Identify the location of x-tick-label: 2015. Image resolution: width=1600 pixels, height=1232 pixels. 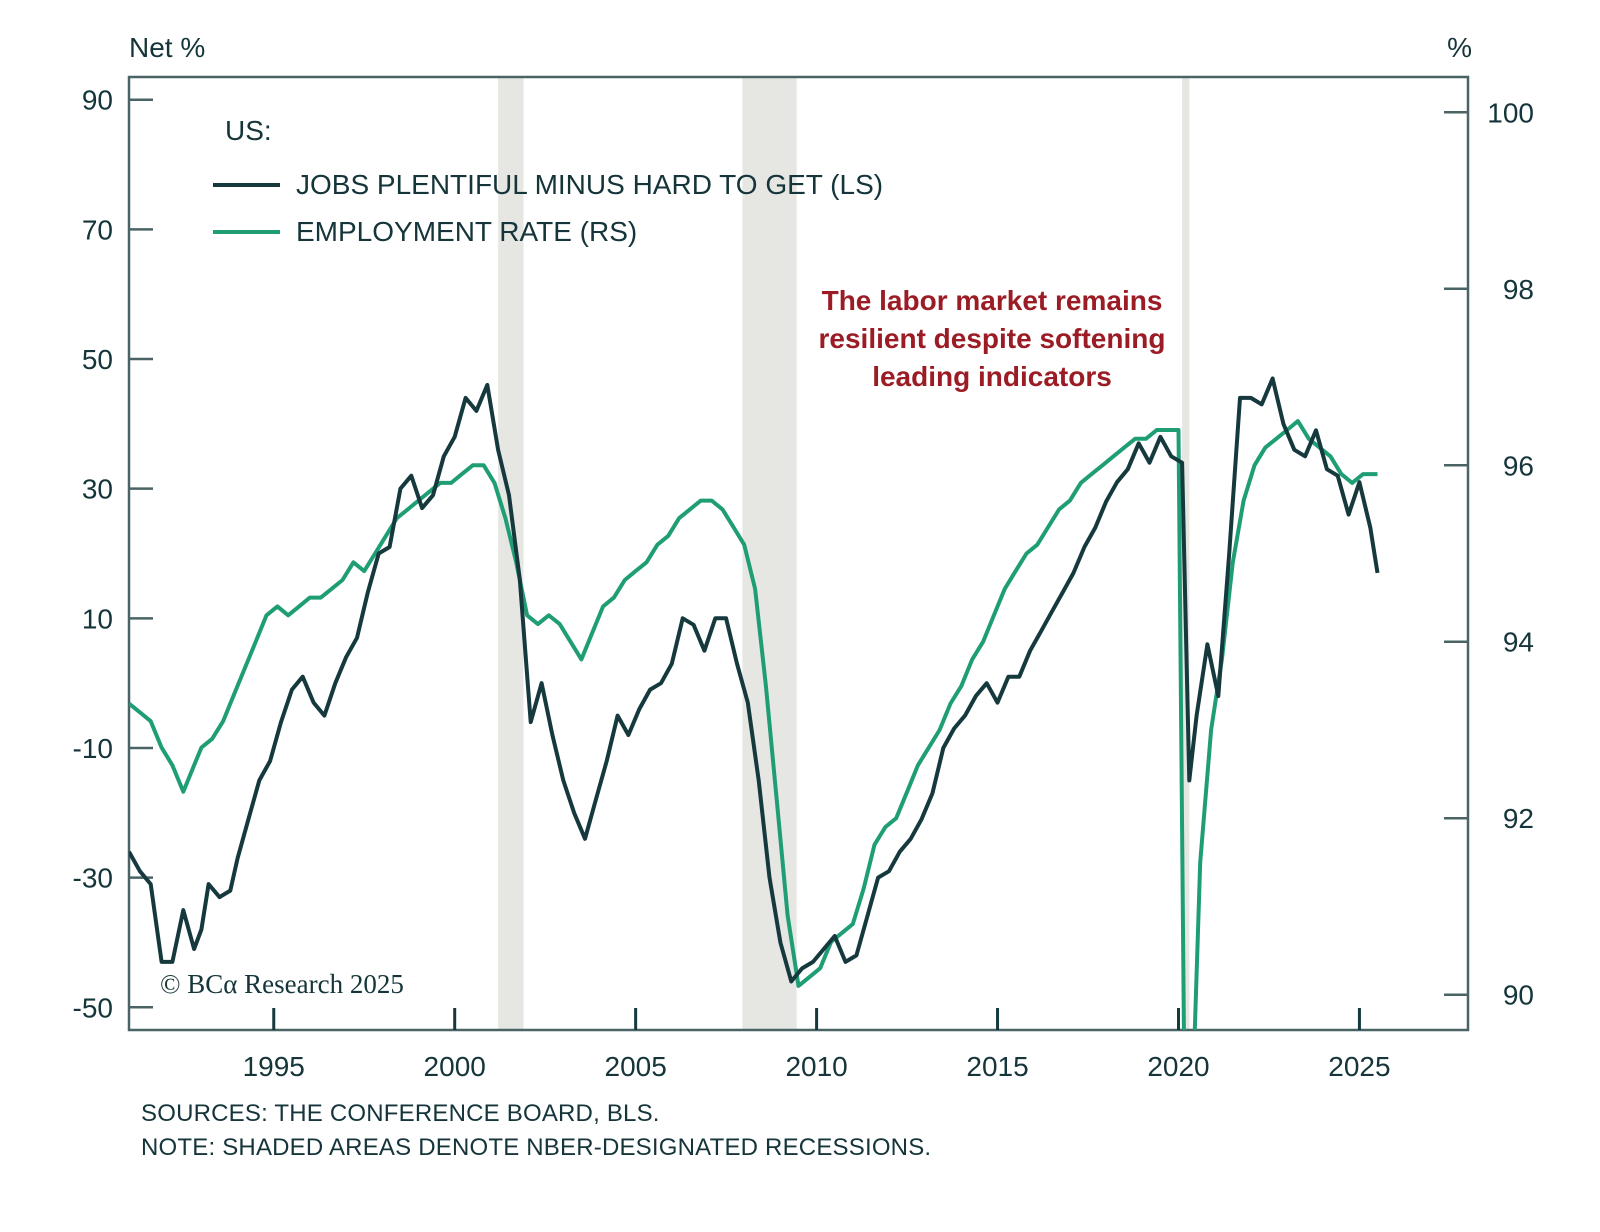
(997, 1065).